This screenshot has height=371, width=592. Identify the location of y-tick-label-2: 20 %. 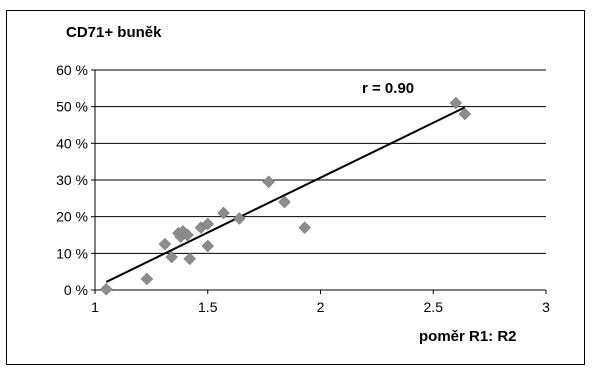
(72, 217).